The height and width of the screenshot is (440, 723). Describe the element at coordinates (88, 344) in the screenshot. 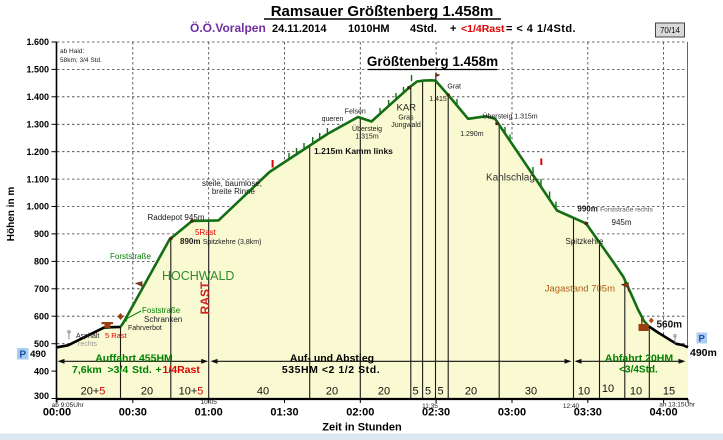

I see `svg-text: rechts` at that location.